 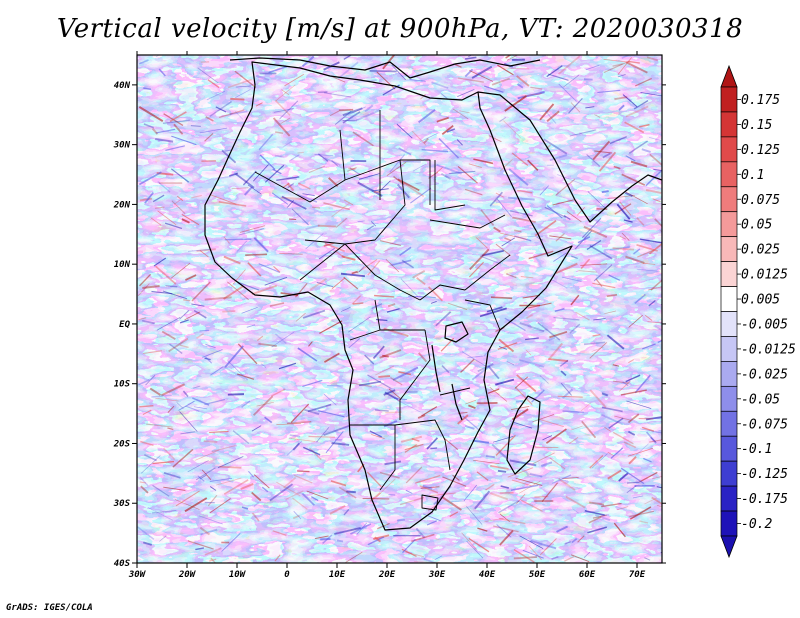 I want to click on colorbar-label: -0.175, so click(x=764, y=499).